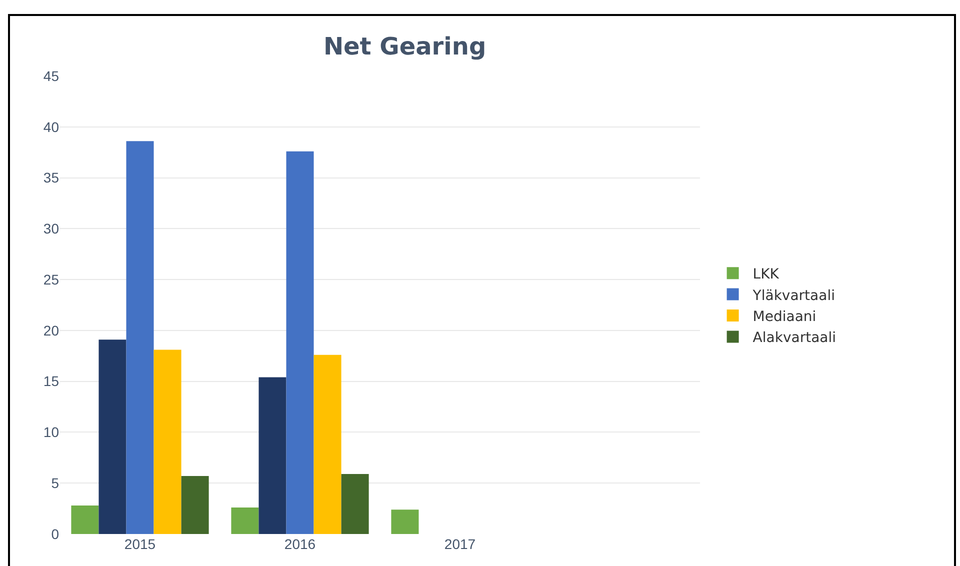 The image size is (960, 566). I want to click on y-tick-label: 0, so click(55, 534).